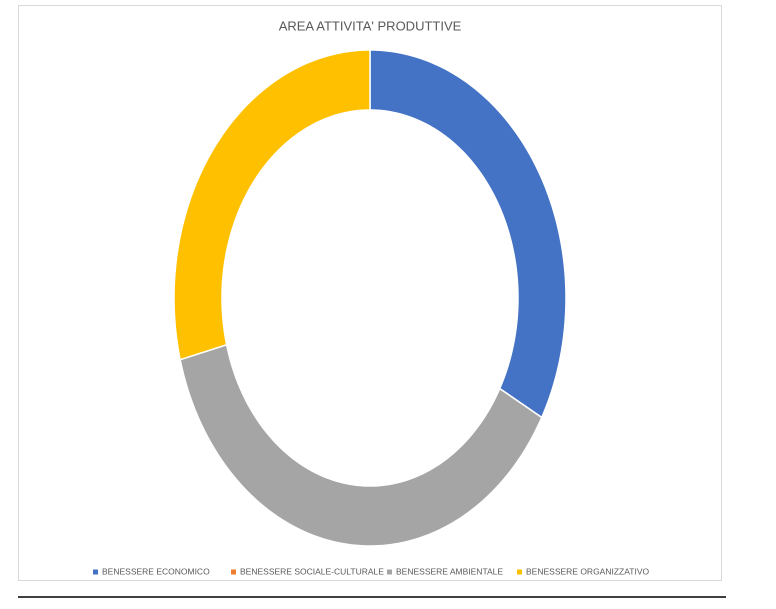 The width and height of the screenshot is (776, 609). What do you see at coordinates (272, 205) in the screenshot?
I see `donut-segment` at bounding box center [272, 205].